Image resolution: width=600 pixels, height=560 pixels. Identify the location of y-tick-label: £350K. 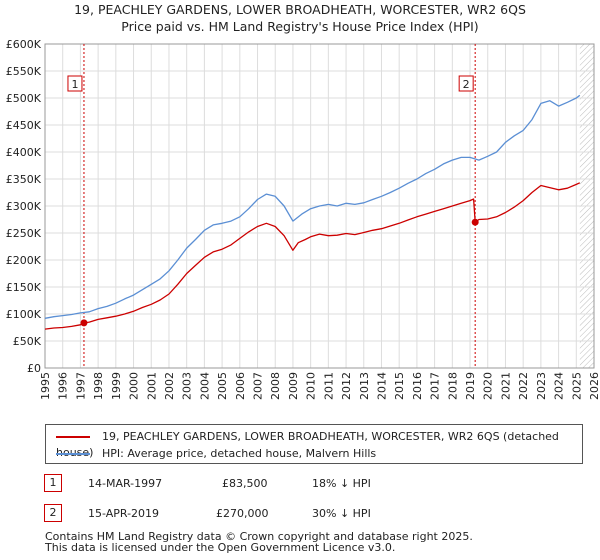
(24, 179).